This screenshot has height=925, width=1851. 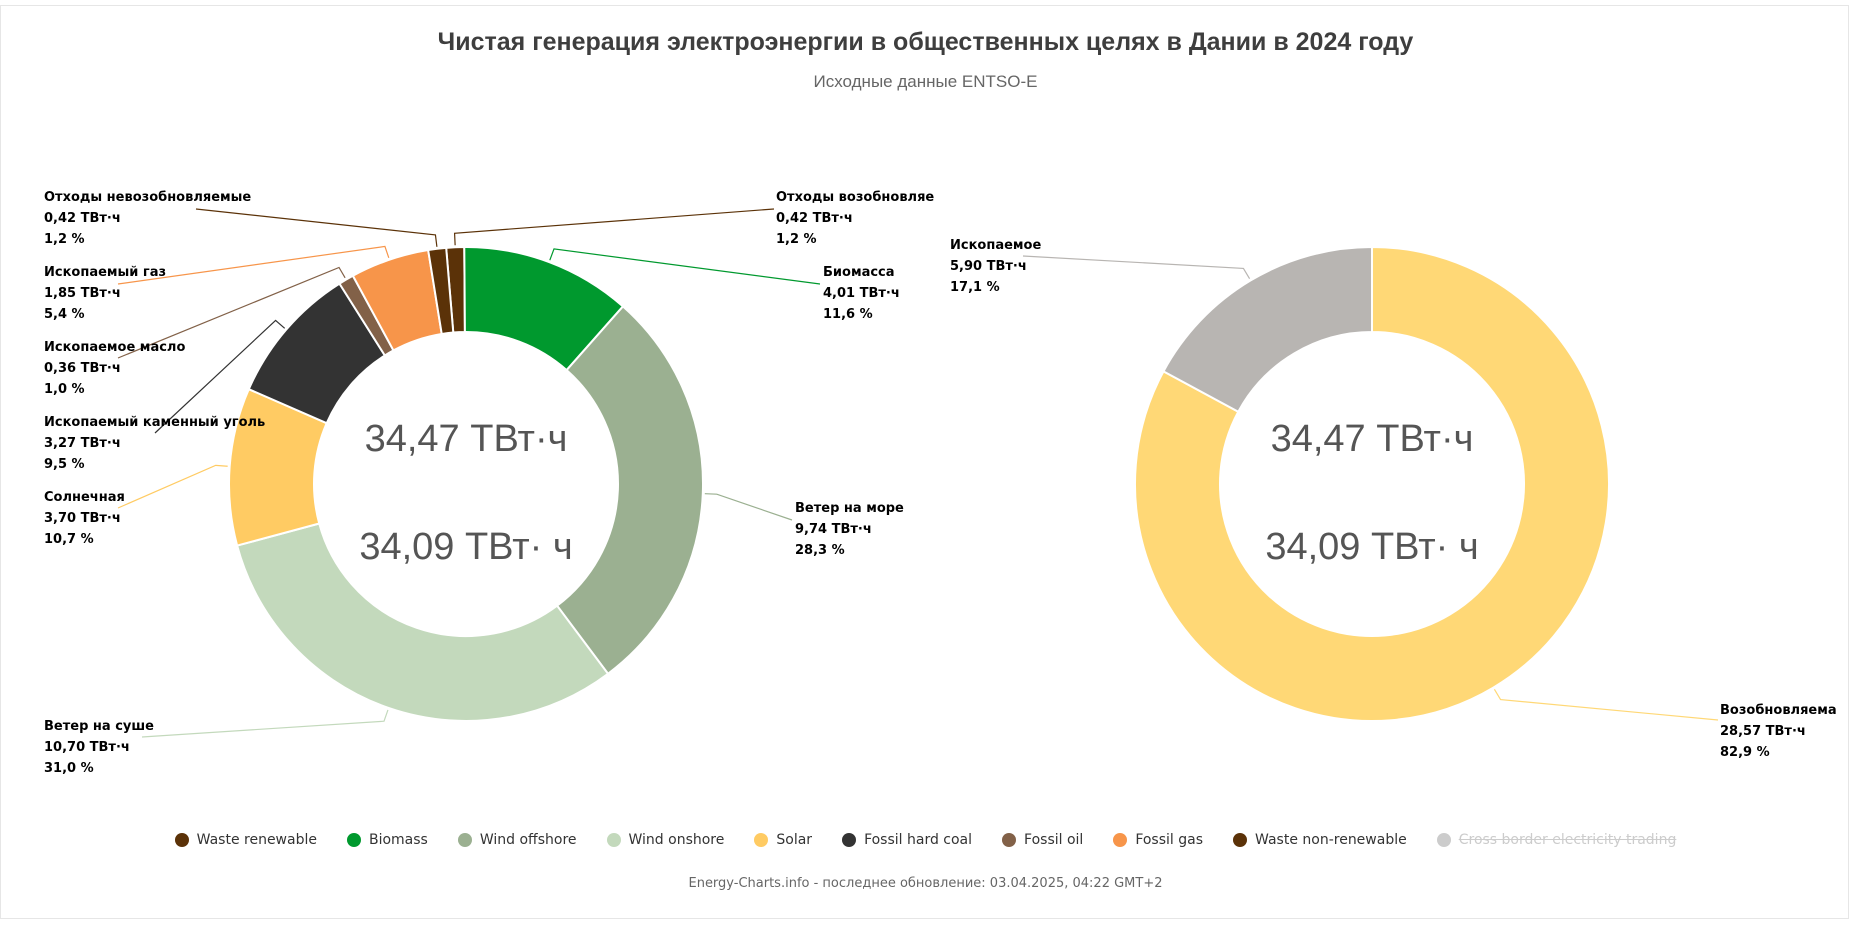 What do you see at coordinates (528, 840) in the screenshot?
I see `legend-label: Wind offshore` at bounding box center [528, 840].